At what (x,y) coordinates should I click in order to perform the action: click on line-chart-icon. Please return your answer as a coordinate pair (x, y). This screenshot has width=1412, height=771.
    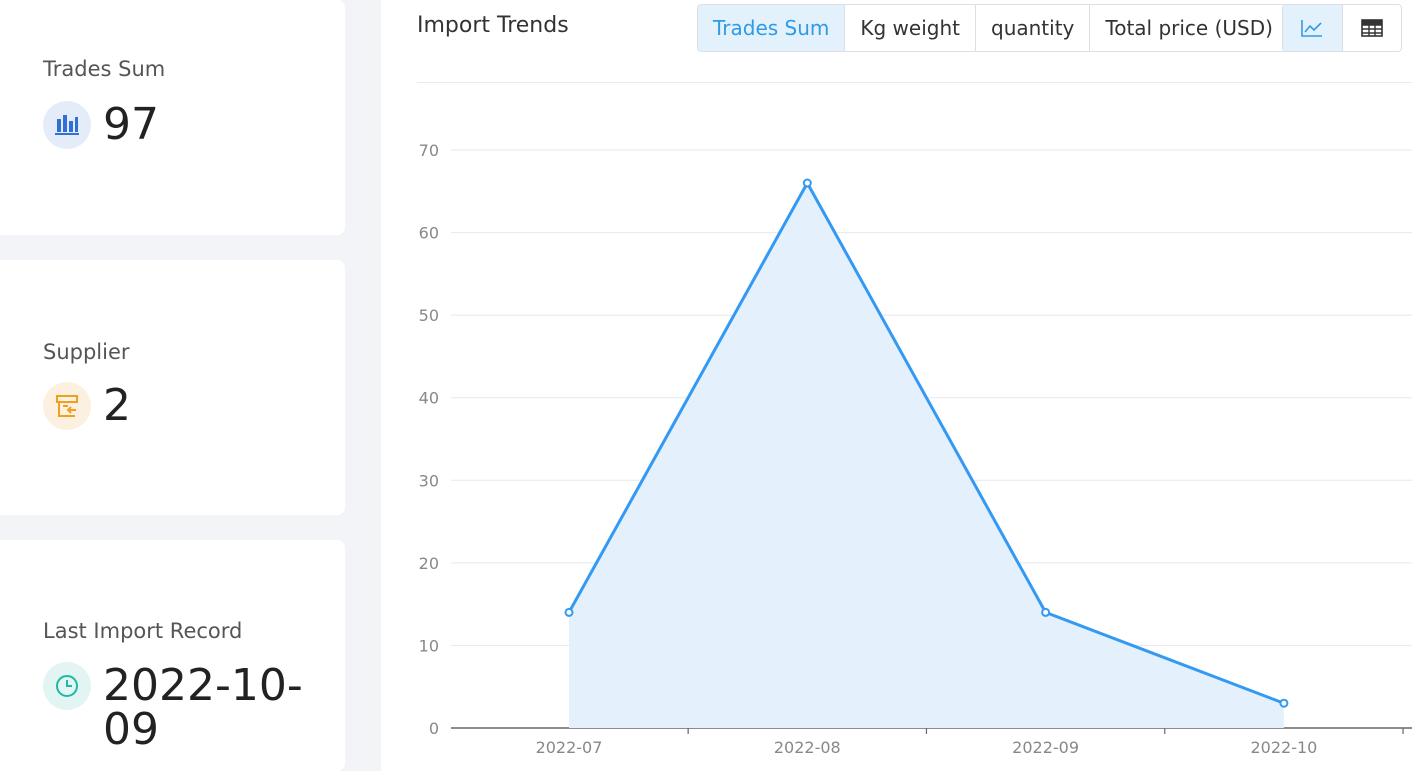
    Looking at the image, I should click on (1312, 28).